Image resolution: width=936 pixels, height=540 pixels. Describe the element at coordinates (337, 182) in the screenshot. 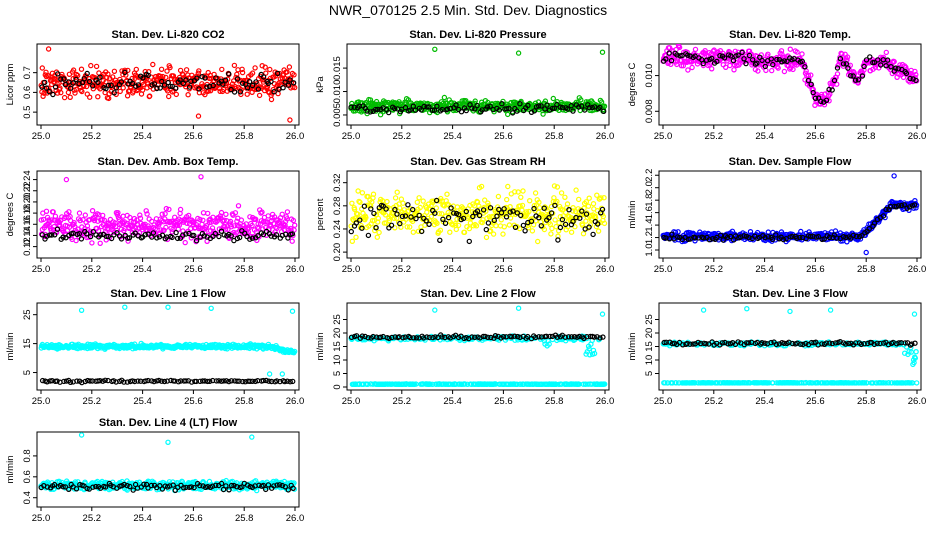

I see `y-tick-label: 0.32` at that location.